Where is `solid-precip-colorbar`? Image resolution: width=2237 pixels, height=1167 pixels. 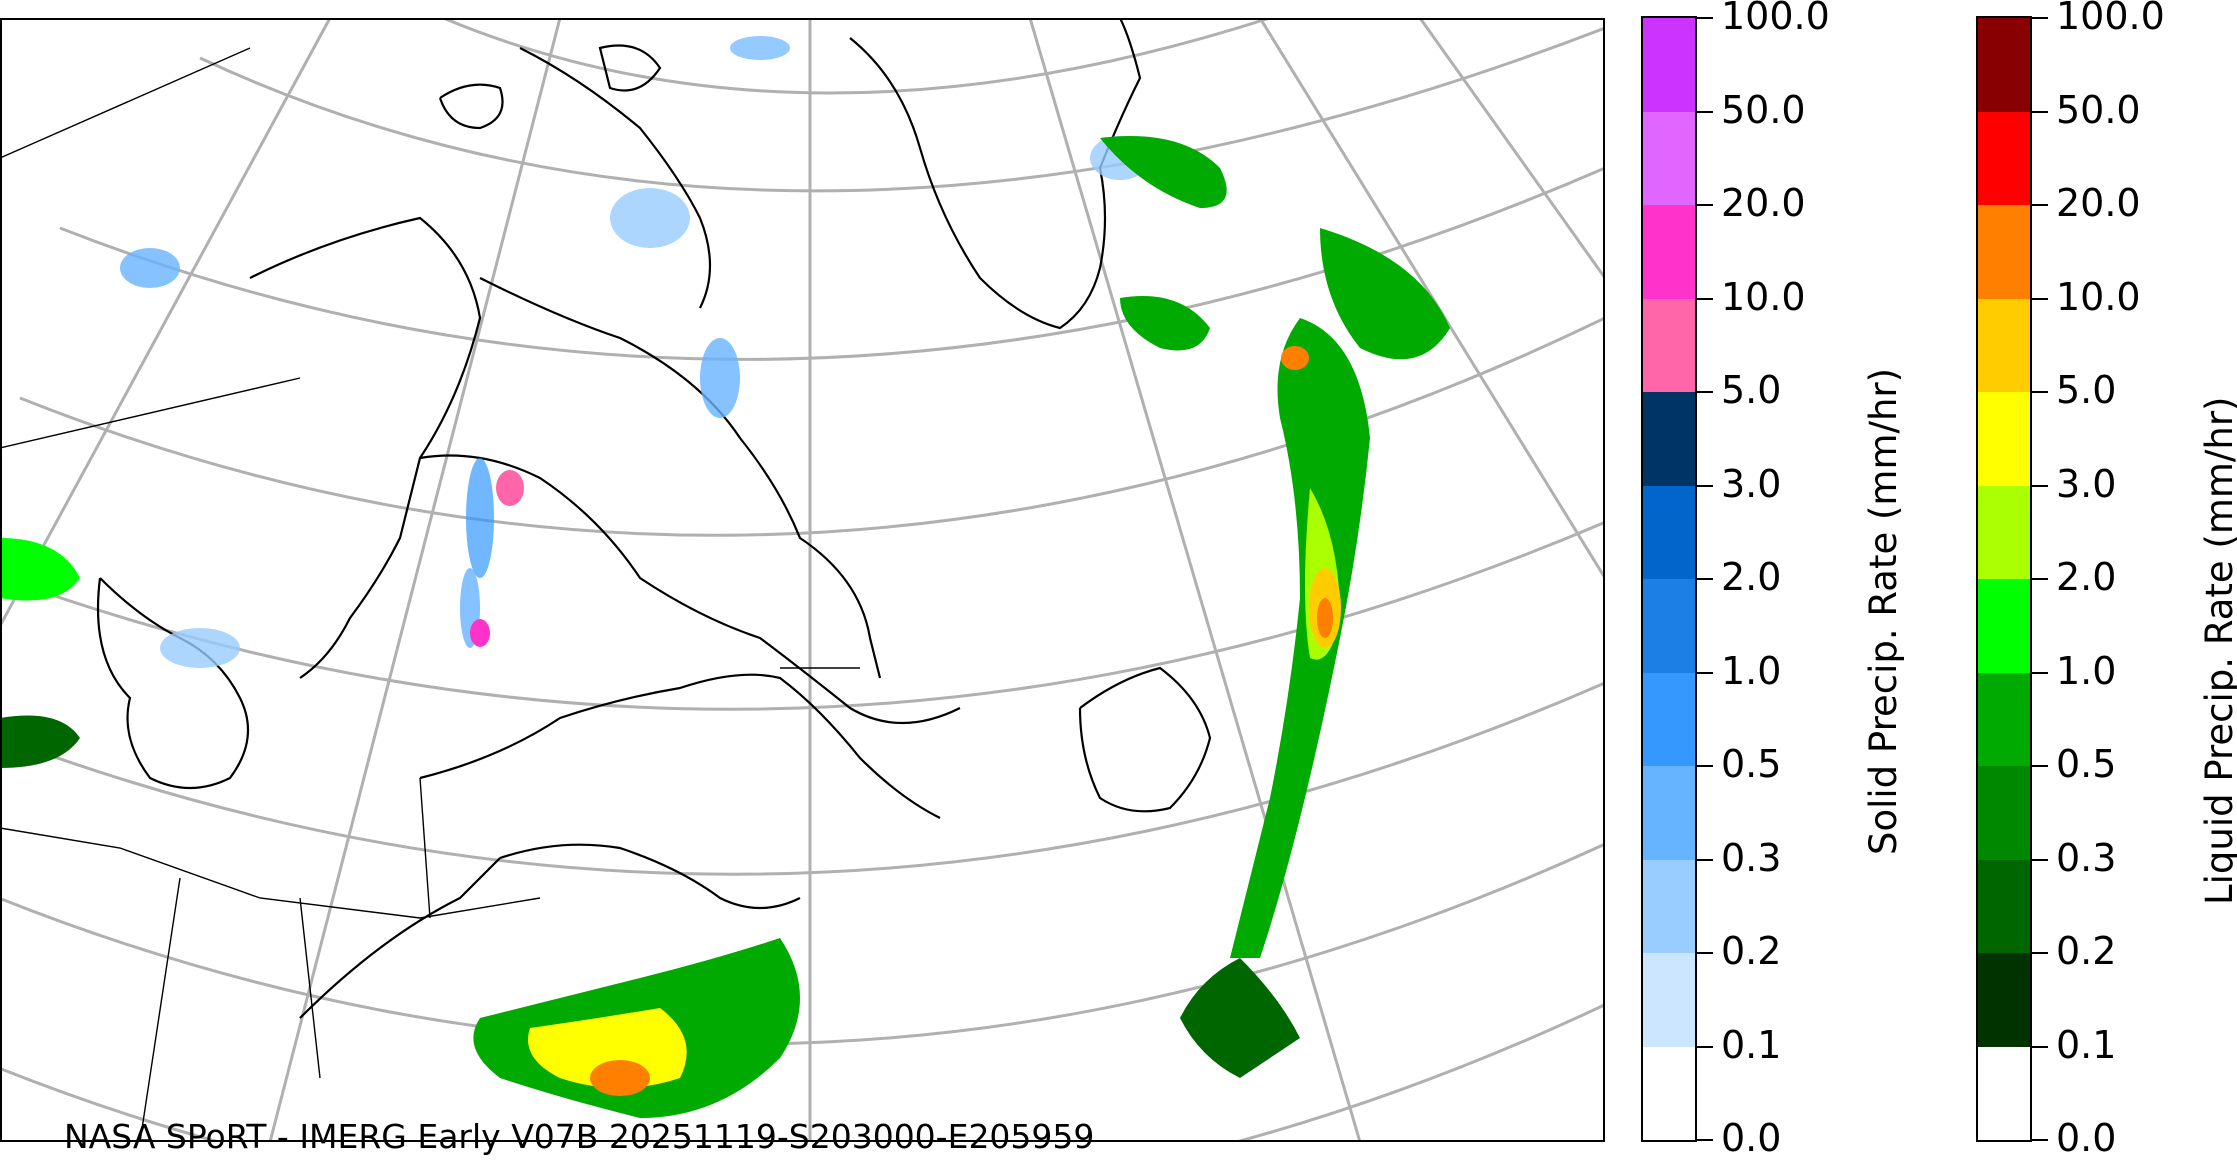 solid-precip-colorbar is located at coordinates (1669, 579).